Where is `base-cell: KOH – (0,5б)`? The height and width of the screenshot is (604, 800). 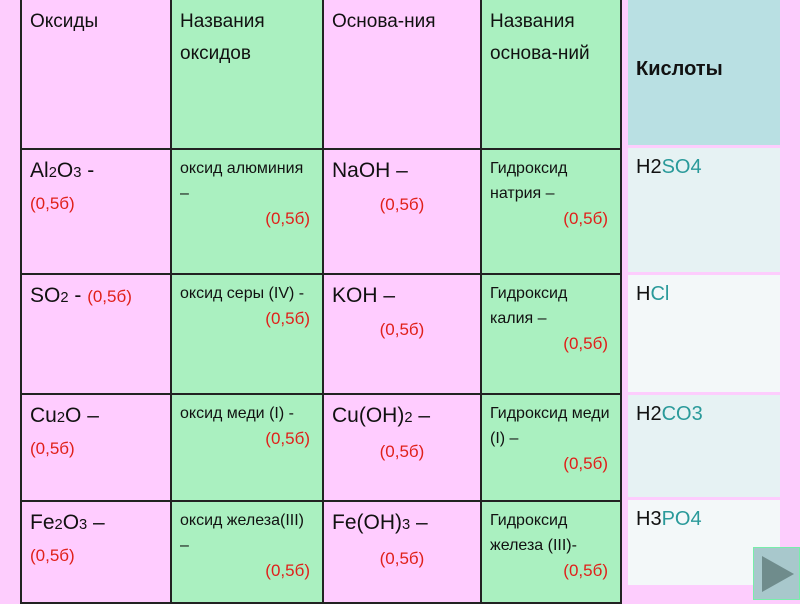
base-cell: KOH – (0,5б) is located at coordinates (402, 334).